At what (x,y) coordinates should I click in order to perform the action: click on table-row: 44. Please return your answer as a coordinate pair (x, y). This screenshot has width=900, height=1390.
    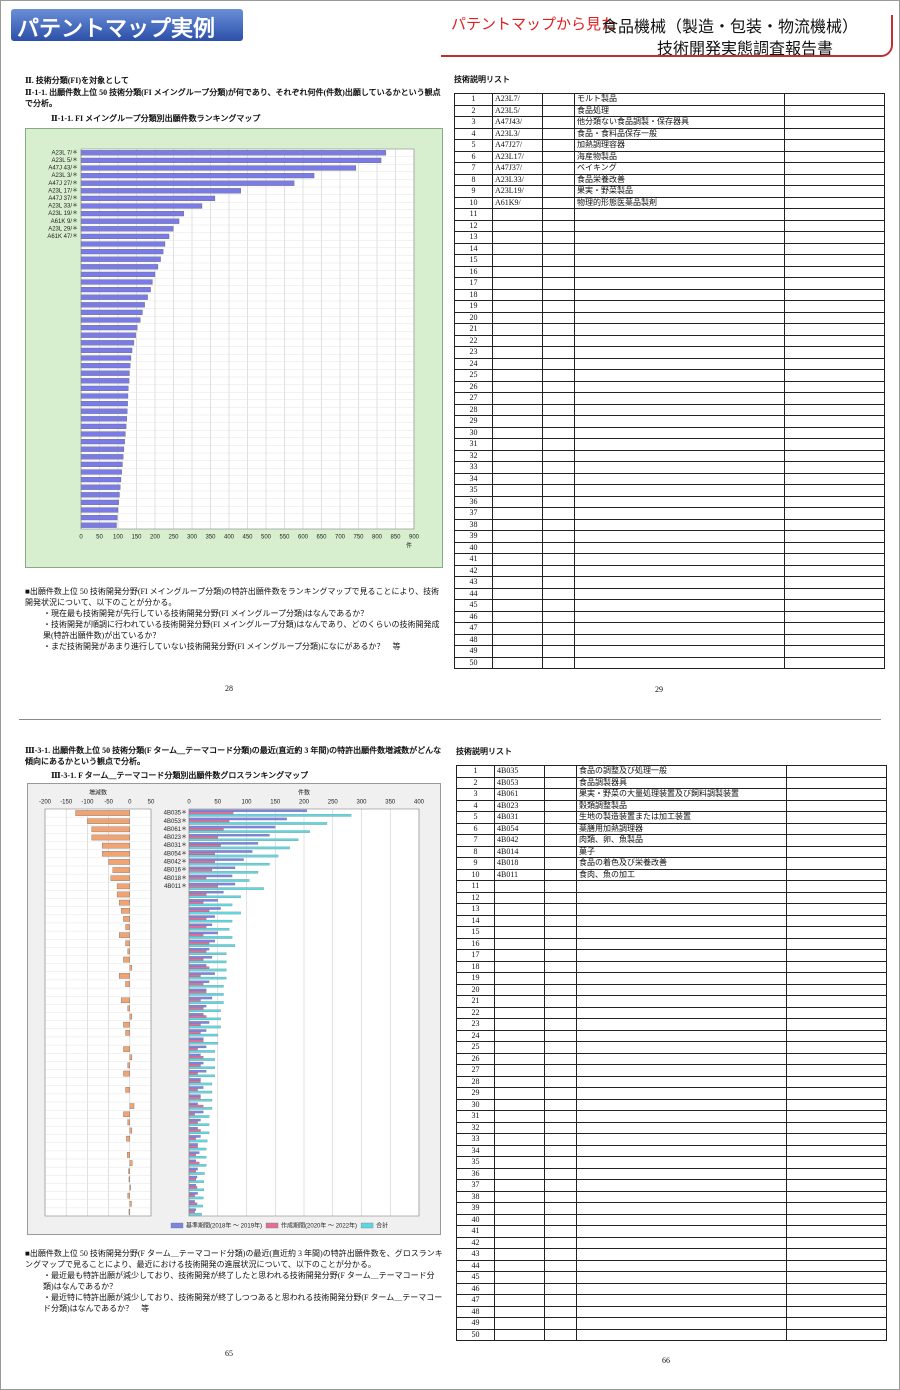
    Looking at the image, I should click on (669, 593).